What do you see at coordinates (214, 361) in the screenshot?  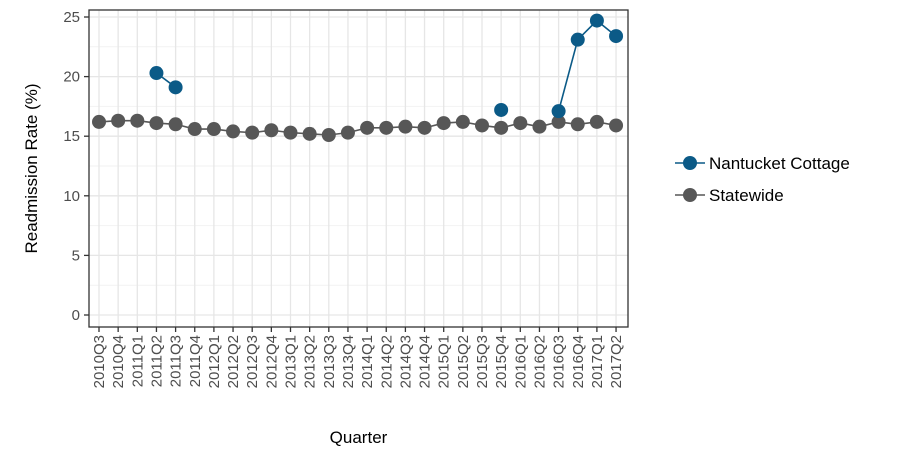 I see `x-tick-label: 2012Q1` at bounding box center [214, 361].